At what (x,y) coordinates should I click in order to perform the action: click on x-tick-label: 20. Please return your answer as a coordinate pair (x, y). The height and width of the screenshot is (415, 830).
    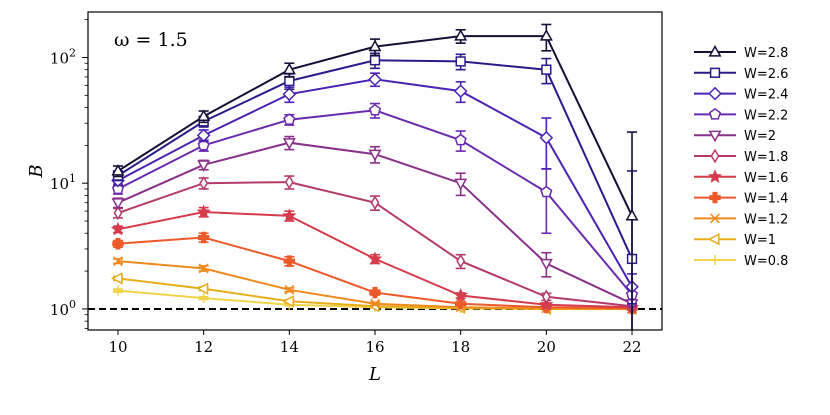
    Looking at the image, I should click on (546, 347).